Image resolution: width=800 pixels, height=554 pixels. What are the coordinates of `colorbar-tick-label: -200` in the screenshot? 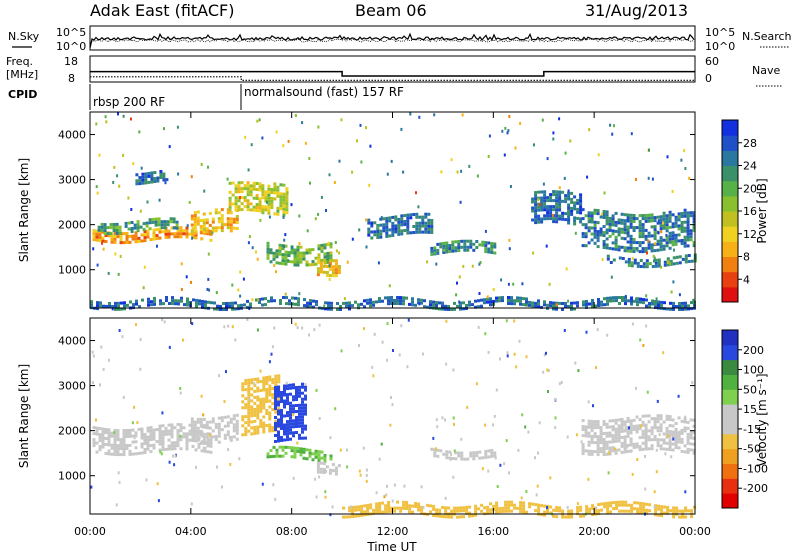 It's located at (755, 488).